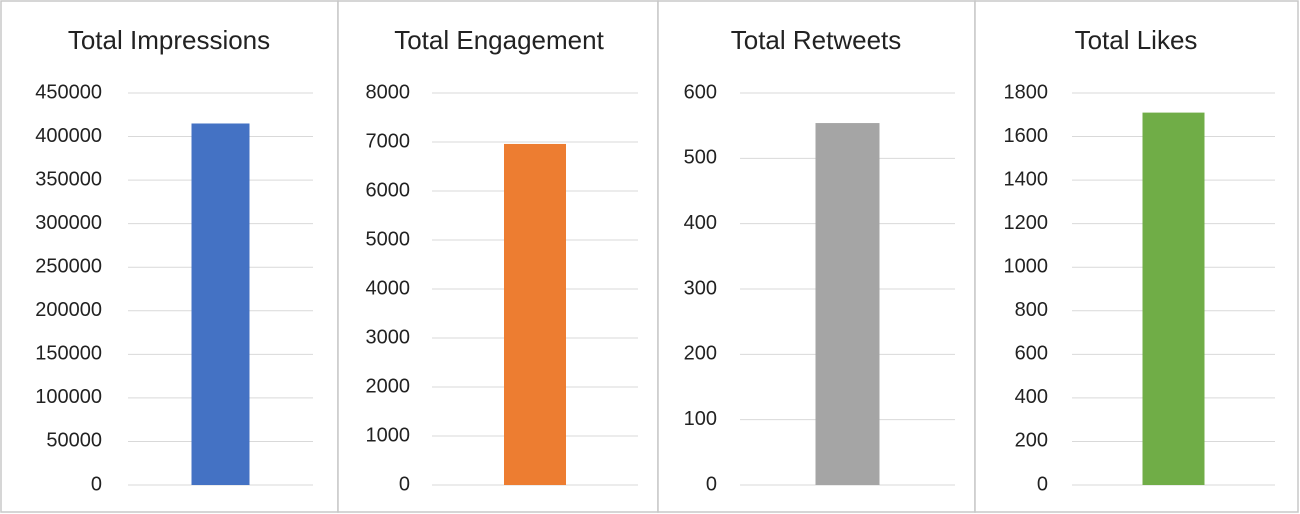  Describe the element at coordinates (1031, 310) in the screenshot. I see `y-tick-label: 800` at that location.